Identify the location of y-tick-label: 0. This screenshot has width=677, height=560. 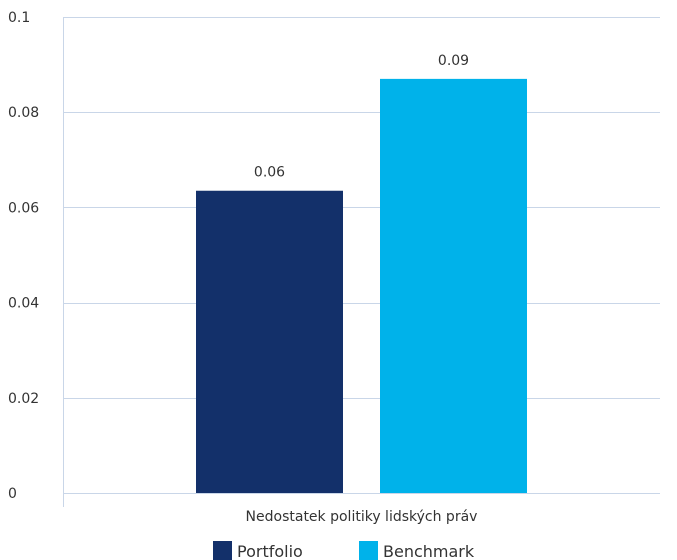
(12, 494).